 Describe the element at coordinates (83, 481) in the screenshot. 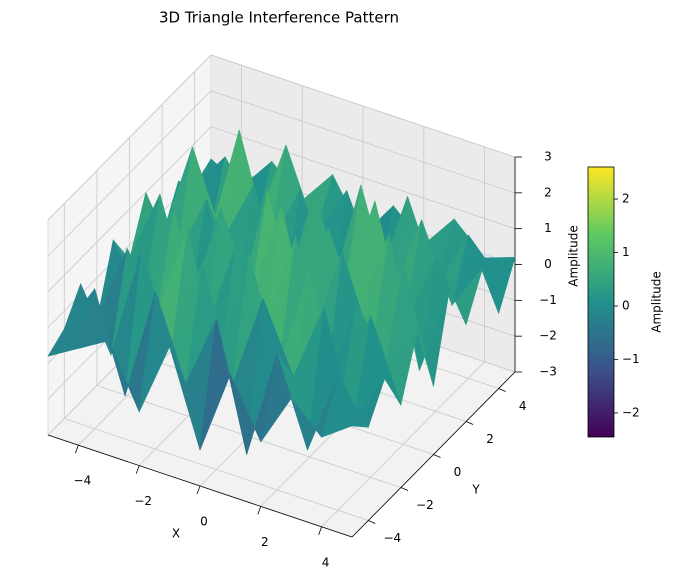

I see `x-tick-label: −4` at that location.